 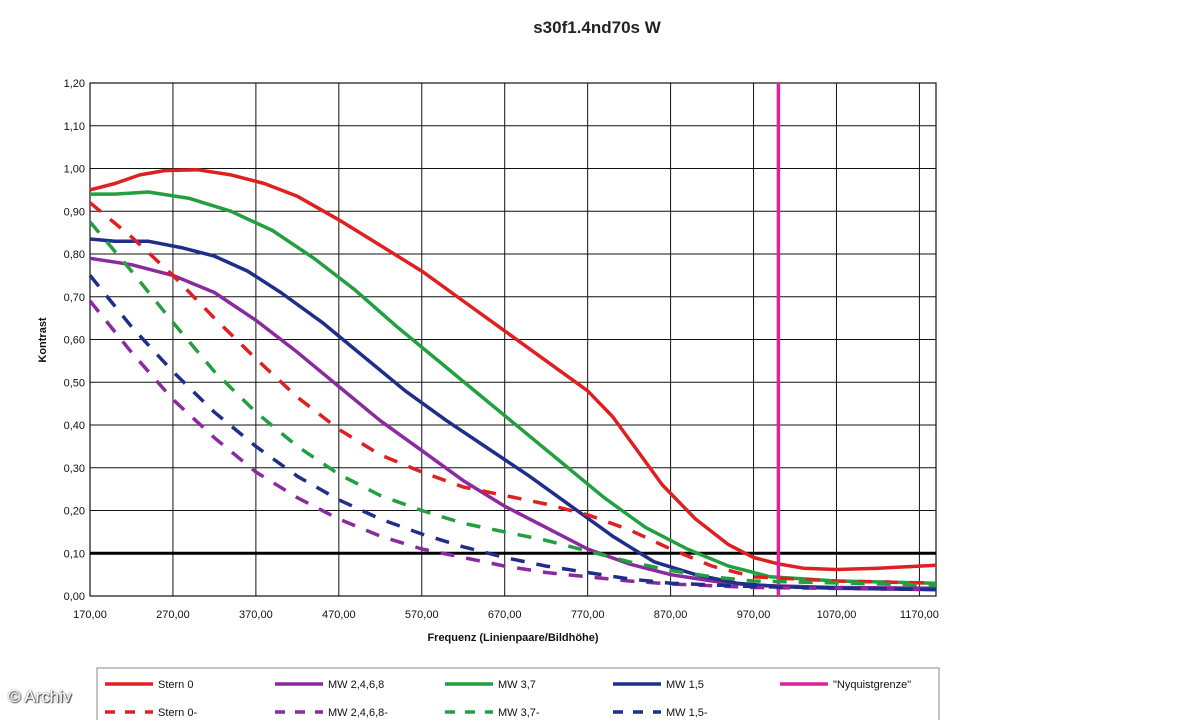 What do you see at coordinates (74, 512) in the screenshot?
I see `y-tick-label: 0,20` at bounding box center [74, 512].